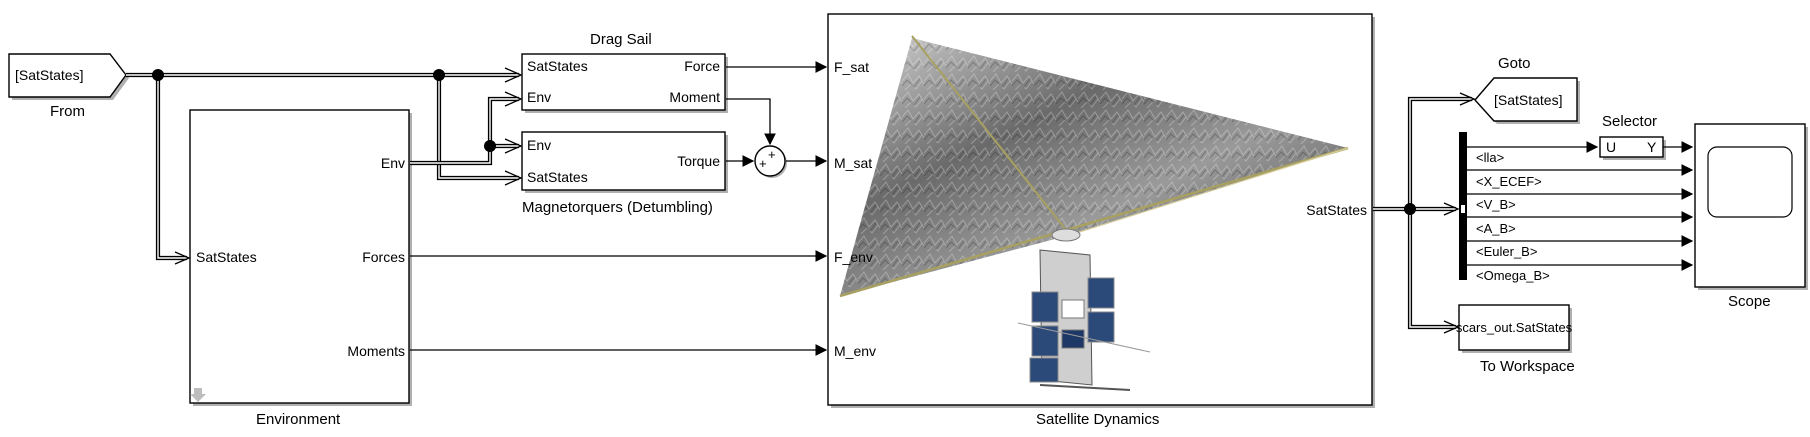  What do you see at coordinates (68, 86) in the screenshot?
I see `from-block: [SatStates] From` at bounding box center [68, 86].